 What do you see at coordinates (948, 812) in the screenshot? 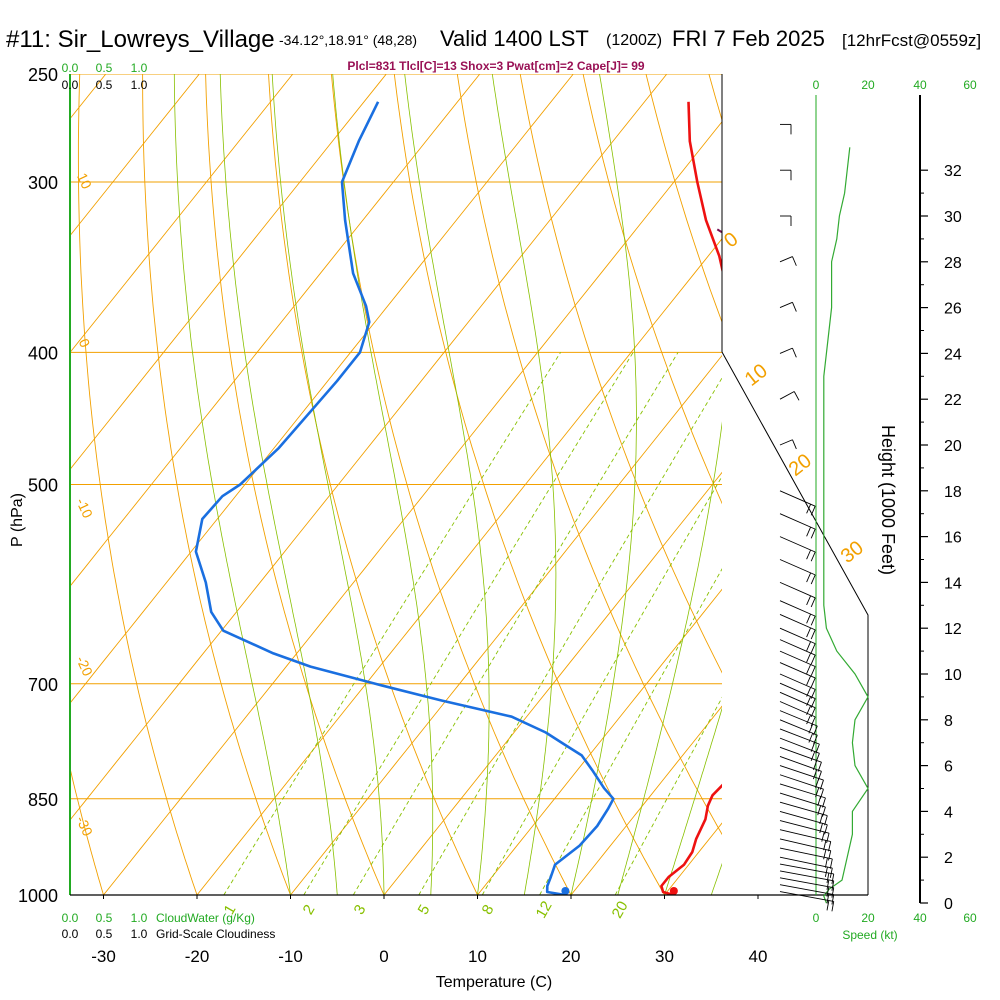
I see `height-tick-label: 4` at bounding box center [948, 812].